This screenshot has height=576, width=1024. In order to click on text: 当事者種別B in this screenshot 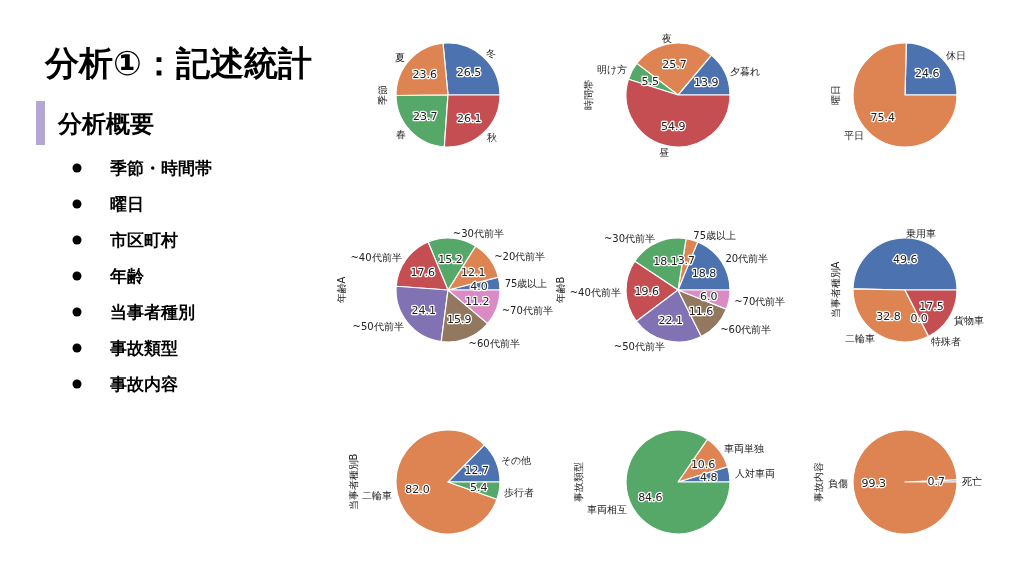, I will do `click(353, 482)`.